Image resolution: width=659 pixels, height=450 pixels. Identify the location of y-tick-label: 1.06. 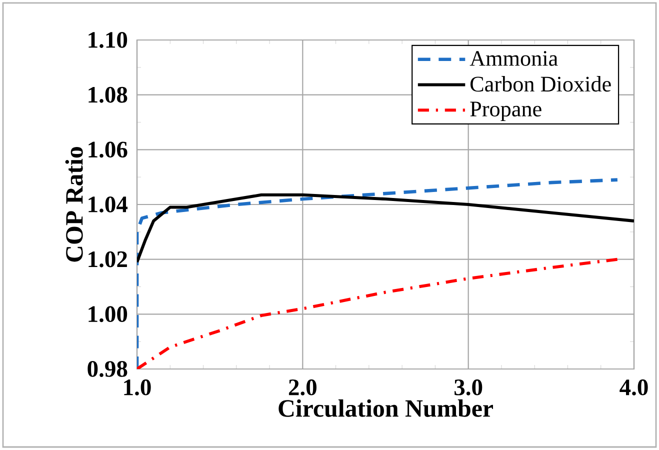
(108, 150).